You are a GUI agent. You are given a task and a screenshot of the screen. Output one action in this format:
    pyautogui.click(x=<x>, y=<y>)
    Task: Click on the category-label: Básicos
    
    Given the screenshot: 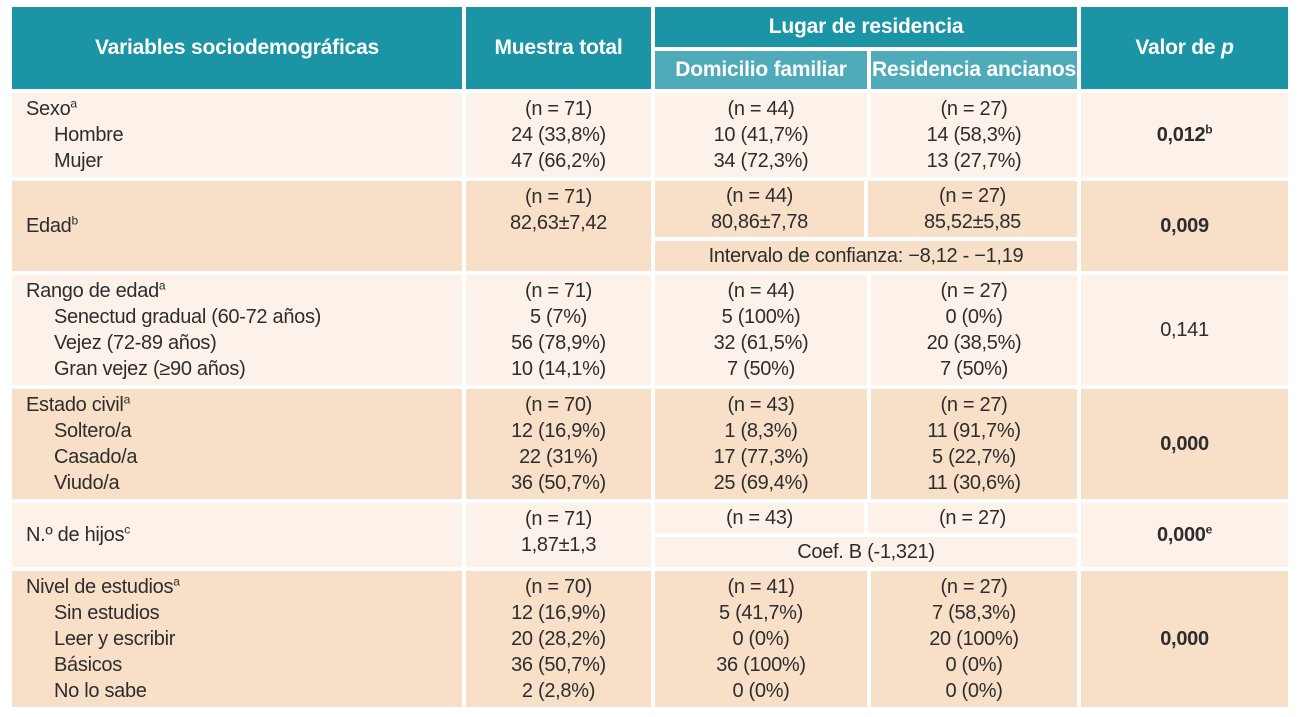 What is the action you would take?
    pyautogui.click(x=88, y=665)
    